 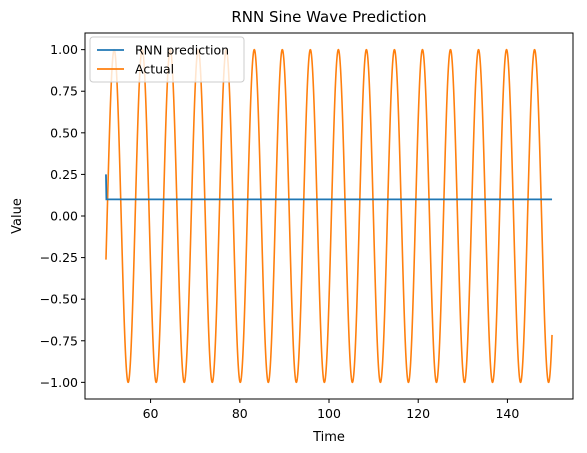 I want to click on y-axis: −1.00 −0.75 −0.50 −0.25 0.00 0.25 0.50 0.75 1.00, so click(x=62, y=216).